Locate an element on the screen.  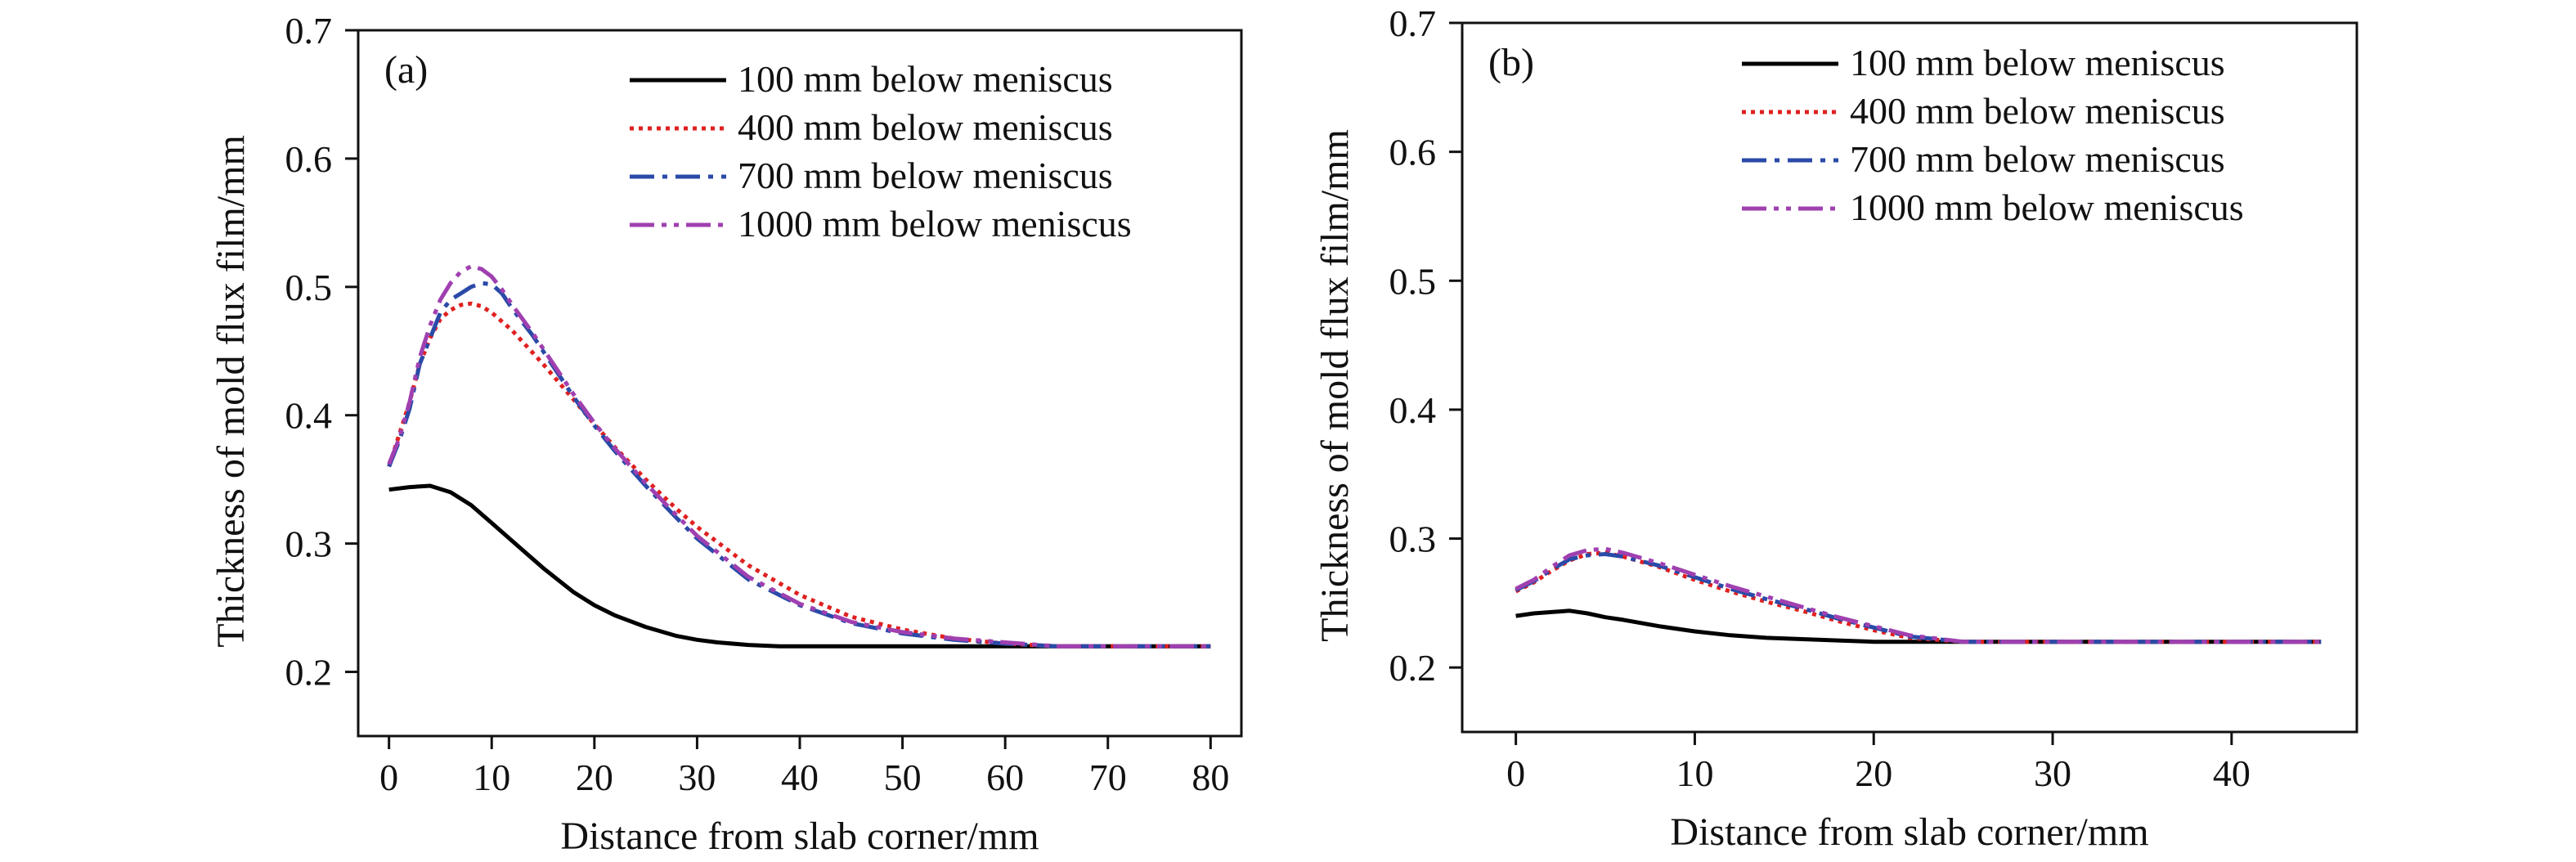
panel-label: (b) is located at coordinates (1511, 62).